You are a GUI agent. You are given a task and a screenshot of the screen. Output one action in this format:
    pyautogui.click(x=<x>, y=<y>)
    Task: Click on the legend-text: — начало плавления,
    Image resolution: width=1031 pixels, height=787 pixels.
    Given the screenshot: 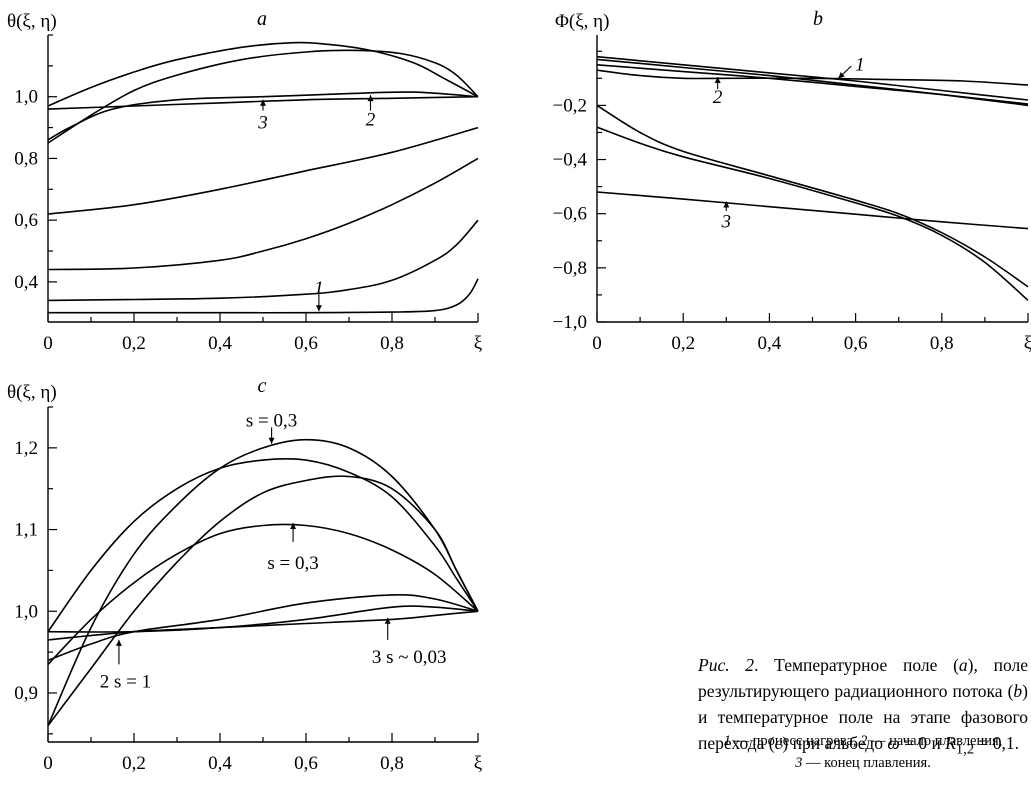 What is the action you would take?
    pyautogui.click(x=935, y=741)
    